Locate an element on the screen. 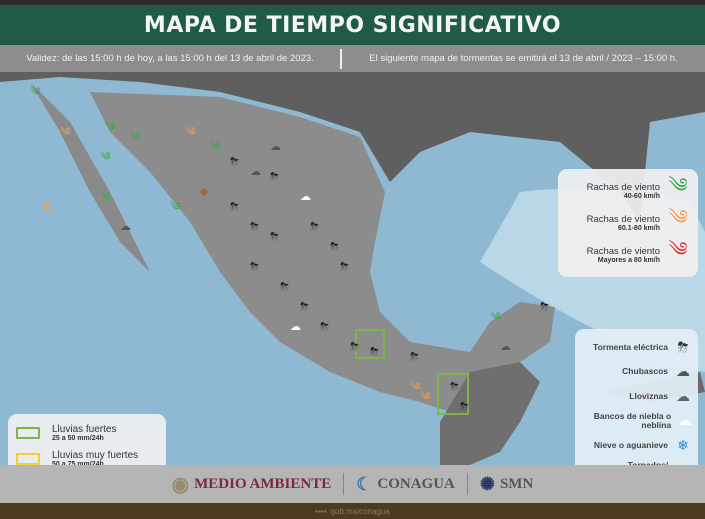 This screenshot has height=519, width=705. rain-legend-item: Lluvias muy fuertes 50 a 75 mm/24h is located at coordinates (87, 455).